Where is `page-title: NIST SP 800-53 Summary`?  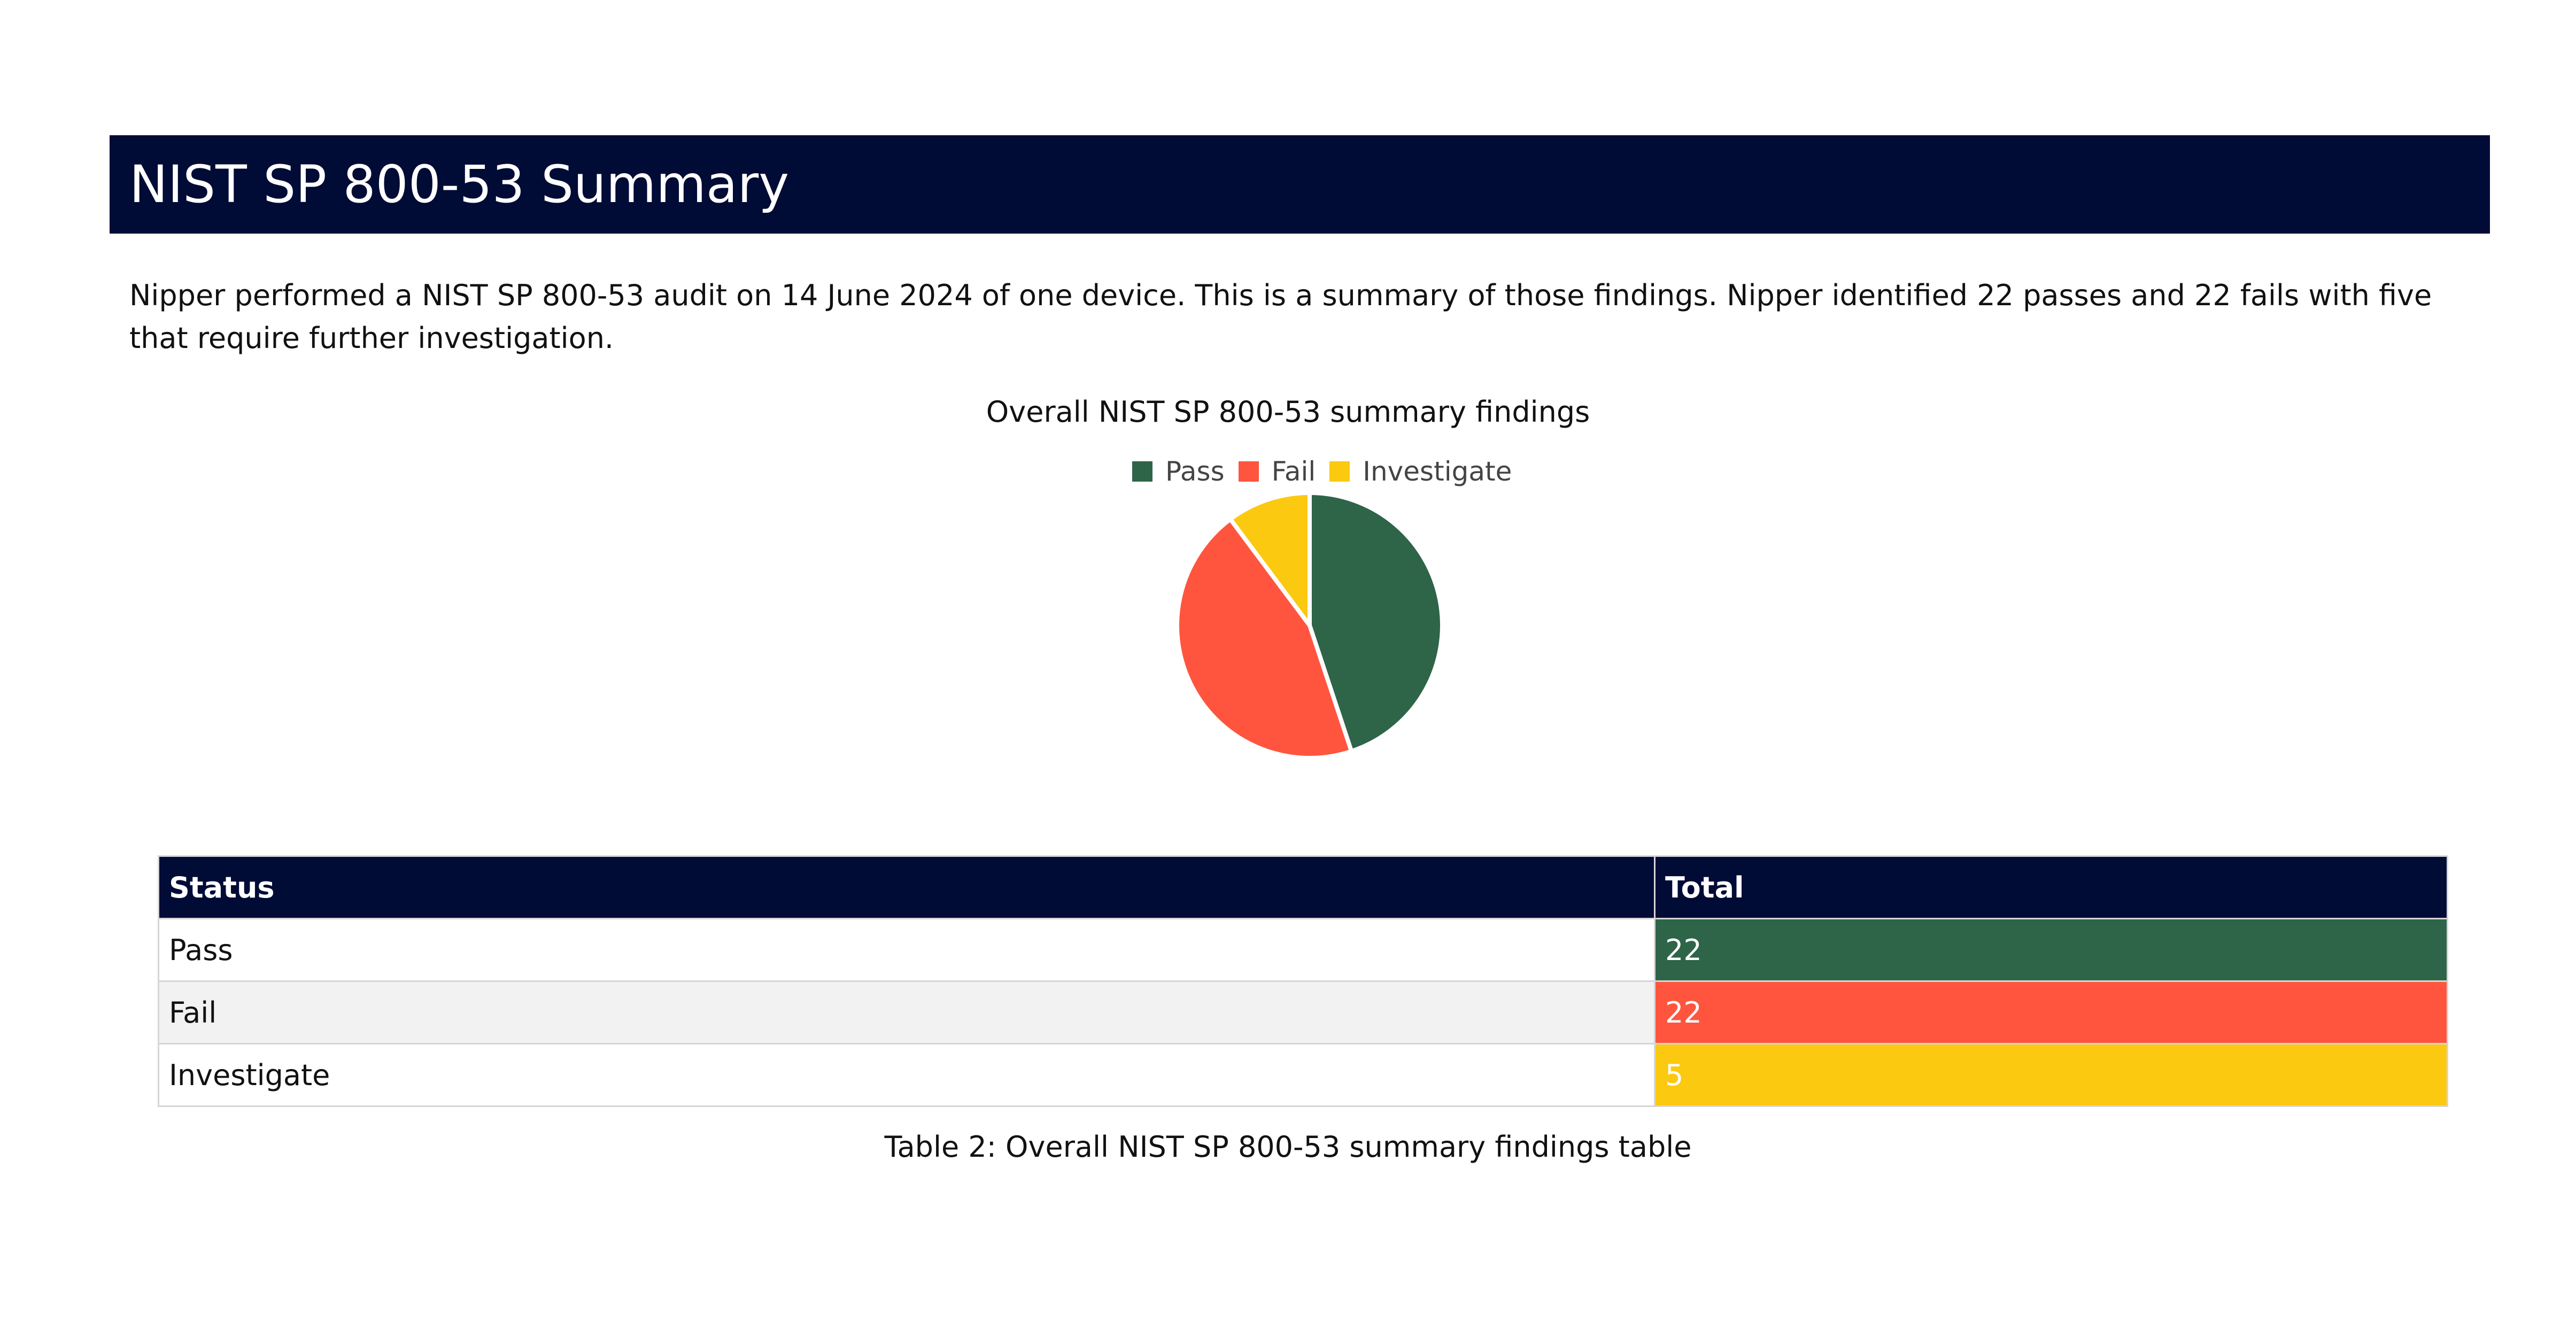
page-title: NIST SP 800-53 Summary is located at coordinates (460, 184).